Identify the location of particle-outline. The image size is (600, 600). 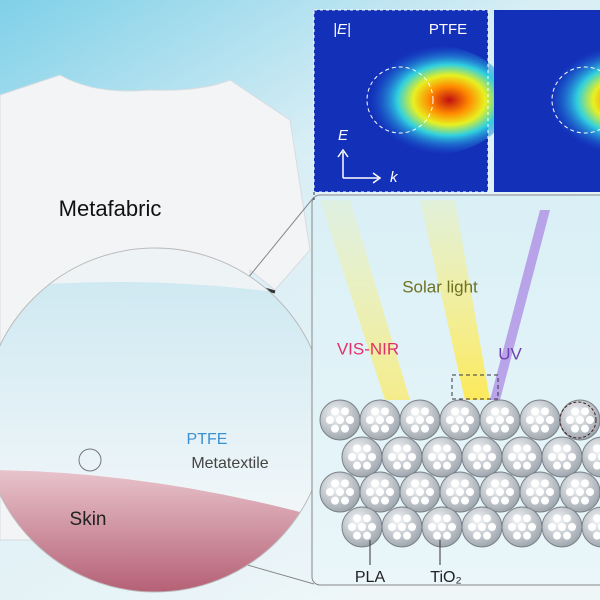
(400, 100).